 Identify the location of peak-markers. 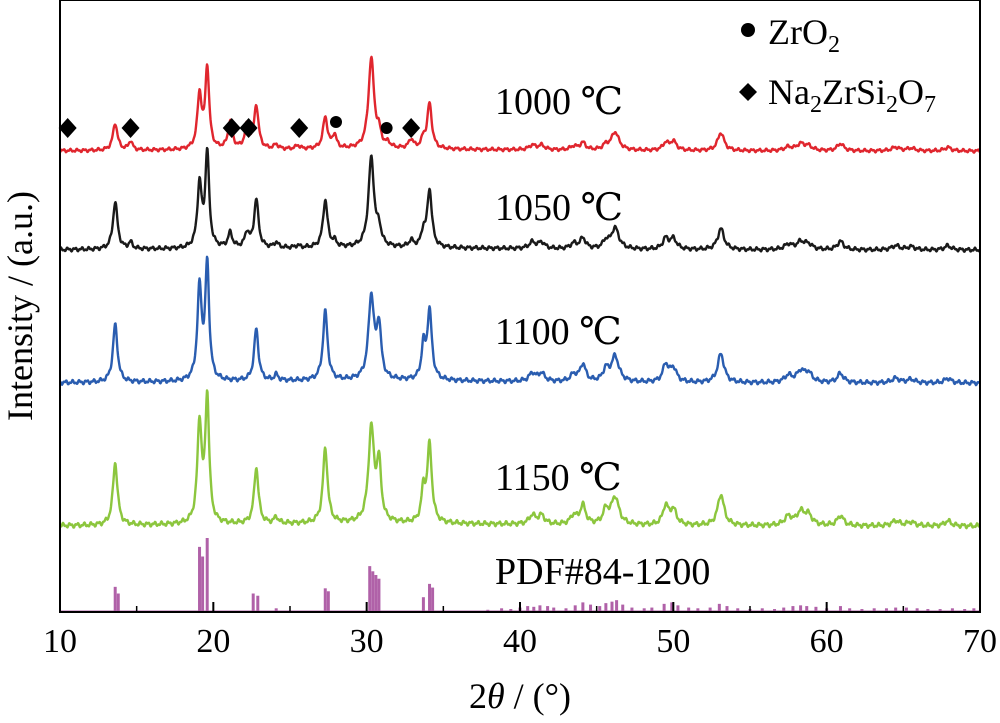
(239, 127).